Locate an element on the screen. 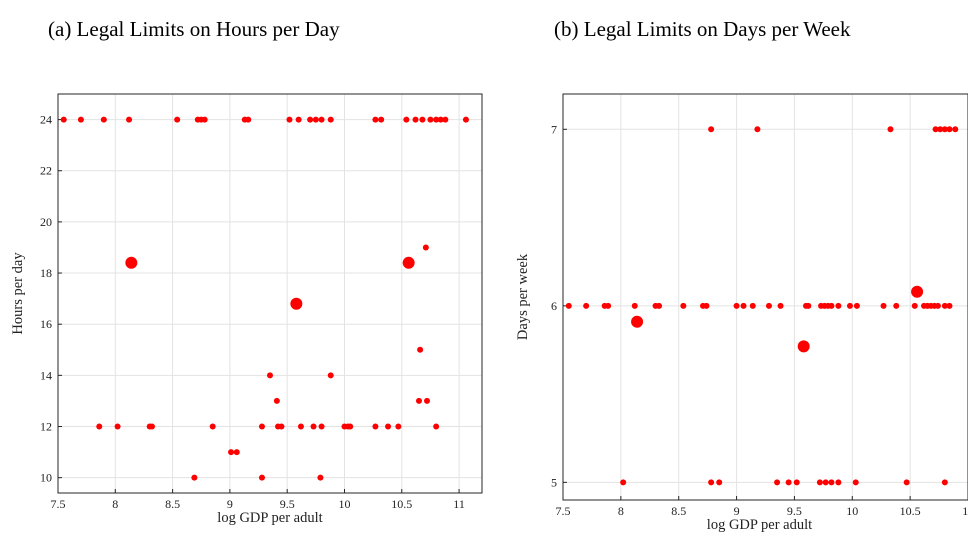 Image resolution: width=968 pixels, height=546 pixels. chart-a-xtick-label: 10 is located at coordinates (344, 504).